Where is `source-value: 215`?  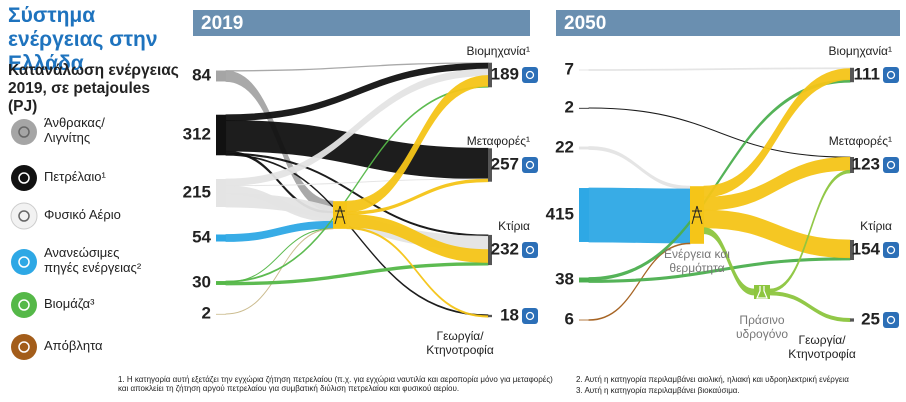
source-value: 215 is located at coordinates (197, 191).